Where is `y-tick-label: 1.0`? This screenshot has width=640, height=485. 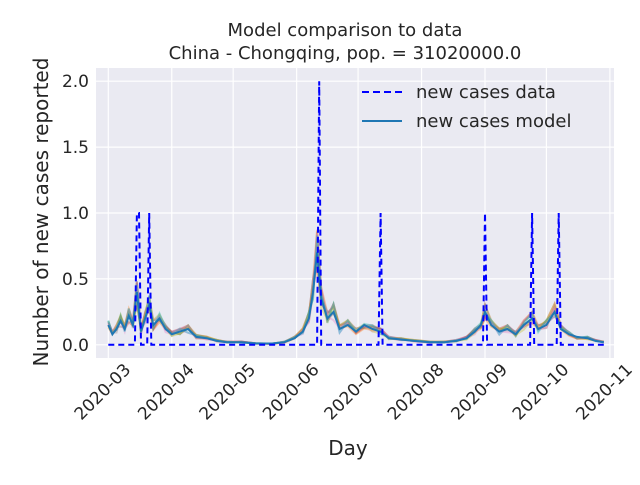 y-tick-label: 1.0 is located at coordinates (75, 214).